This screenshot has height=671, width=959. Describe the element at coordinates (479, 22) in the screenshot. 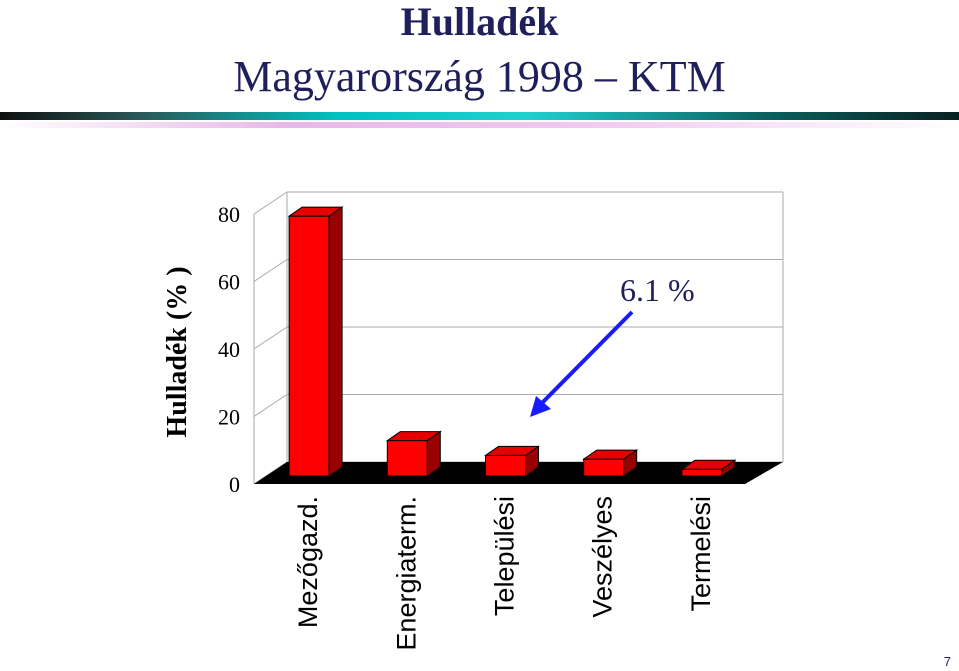

I see `slide-title: Hulladék` at that location.